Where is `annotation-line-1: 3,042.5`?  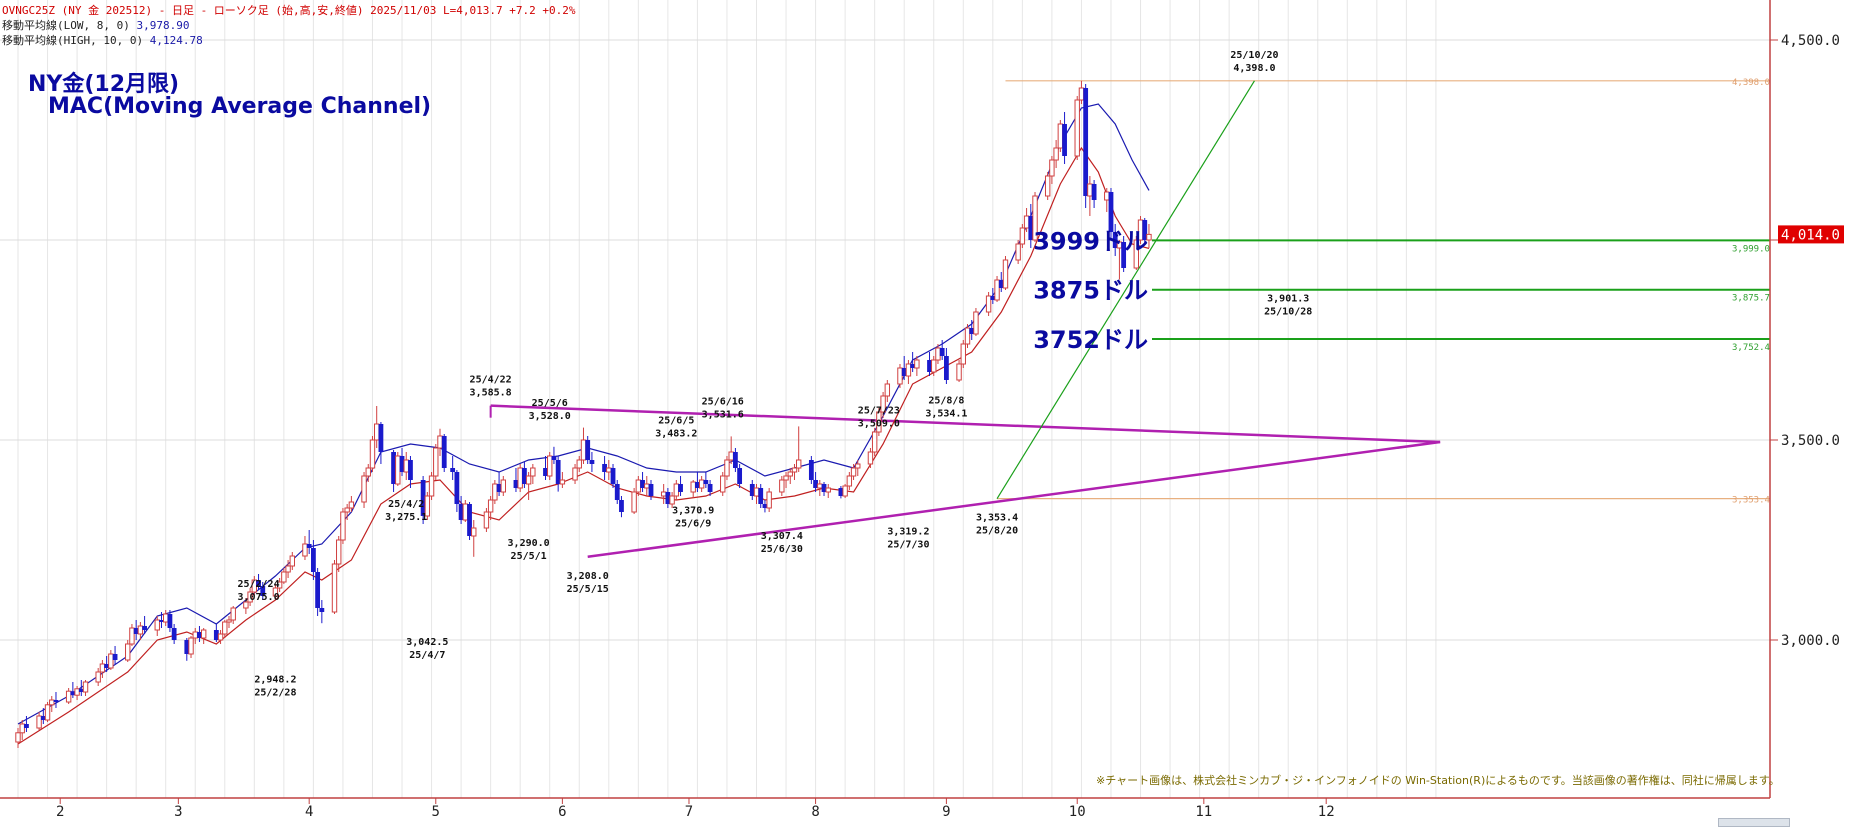 annotation-line-1: 3,042.5 is located at coordinates (427, 642).